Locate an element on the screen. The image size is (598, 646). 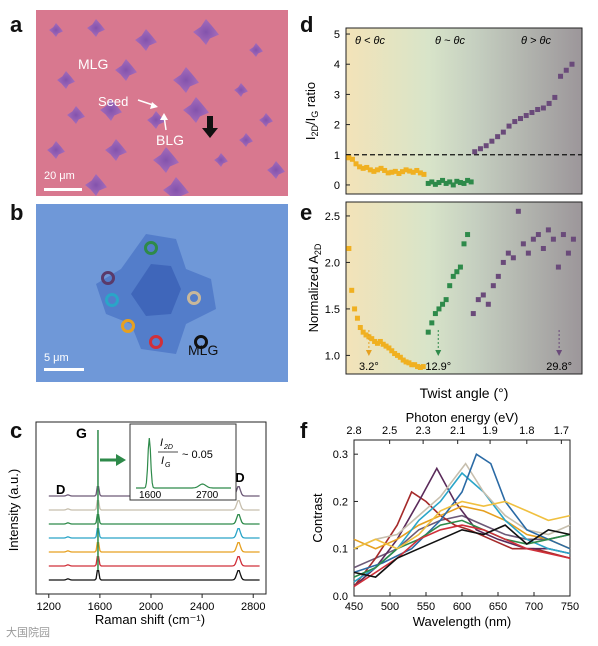
e-ylabel: Normalized A2D is located at coordinates (314, 287).